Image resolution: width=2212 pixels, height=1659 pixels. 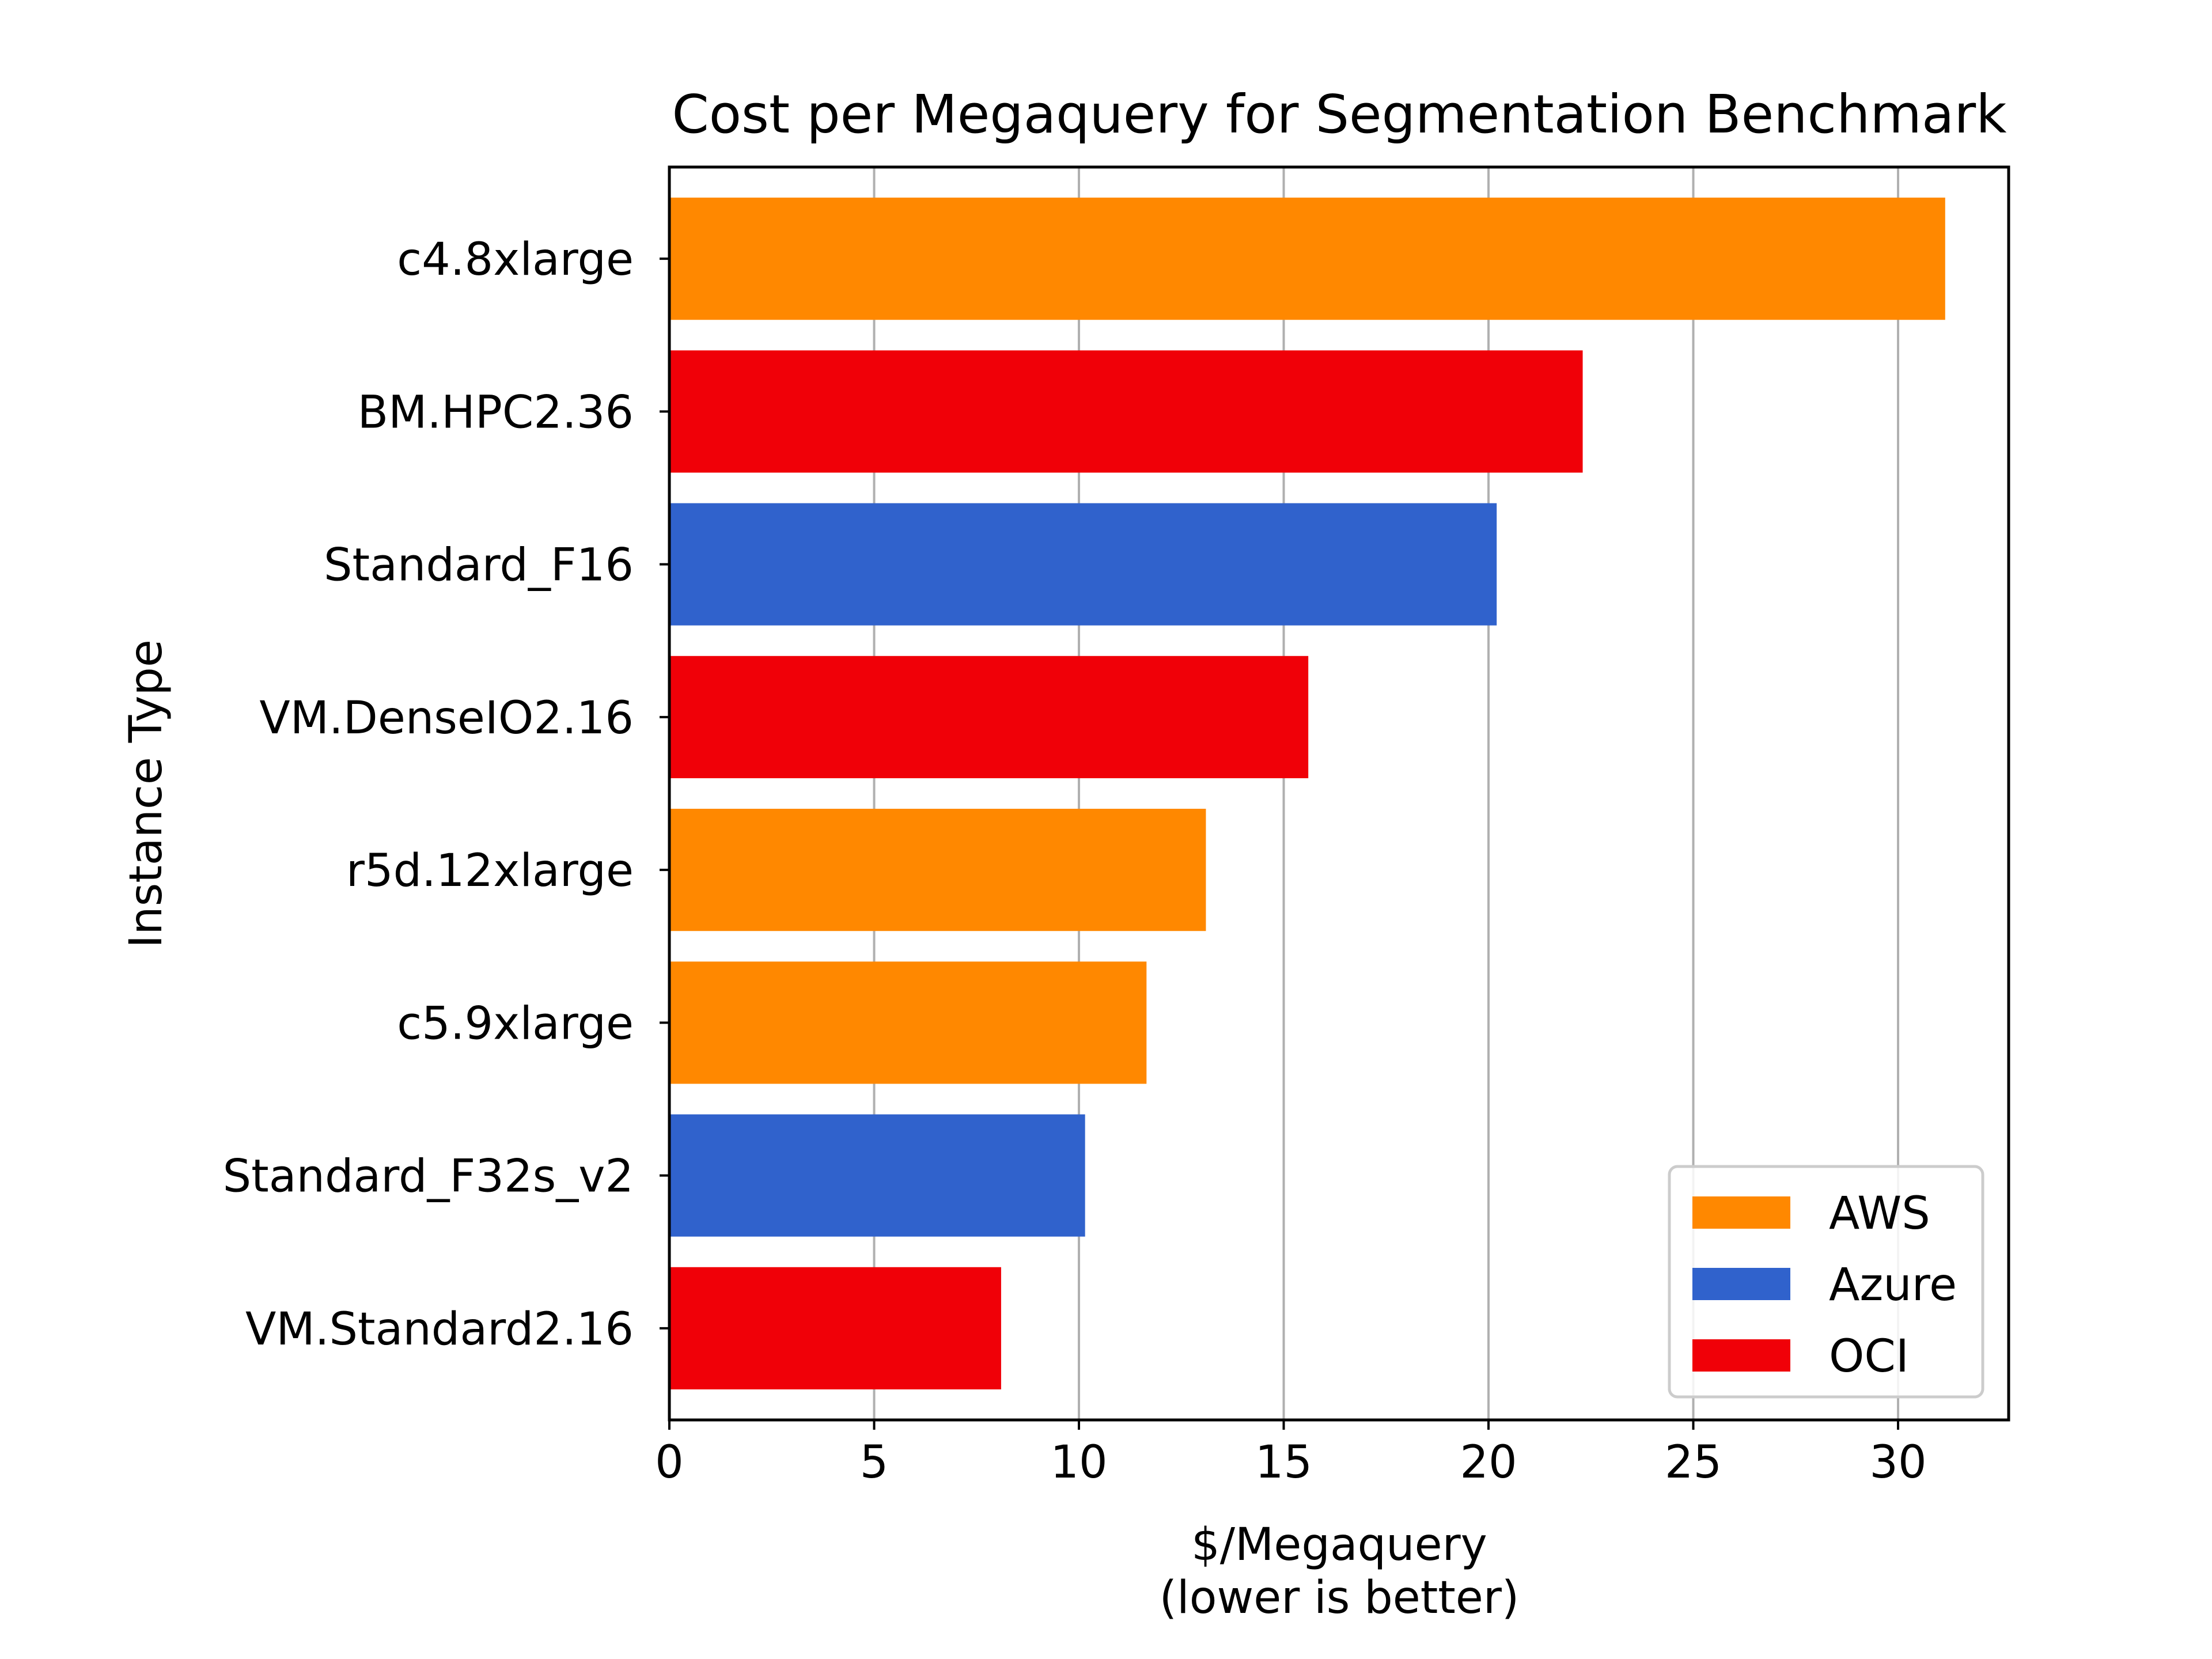 What do you see at coordinates (1869, 1356) in the screenshot?
I see `legend-label: OCI` at bounding box center [1869, 1356].